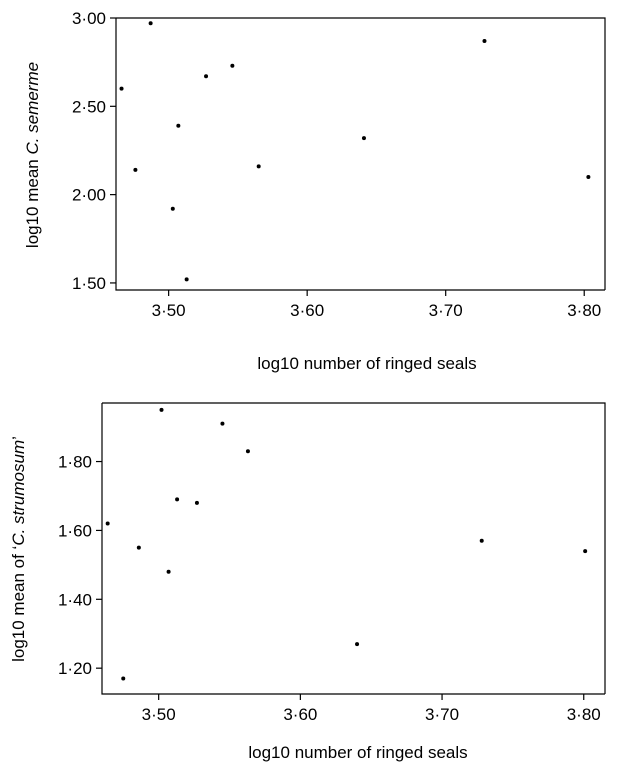 The height and width of the screenshot is (769, 620). What do you see at coordinates (18, 604) in the screenshot?
I see `y-axis-title-prefix: log10 mean of ‘` at bounding box center [18, 604].